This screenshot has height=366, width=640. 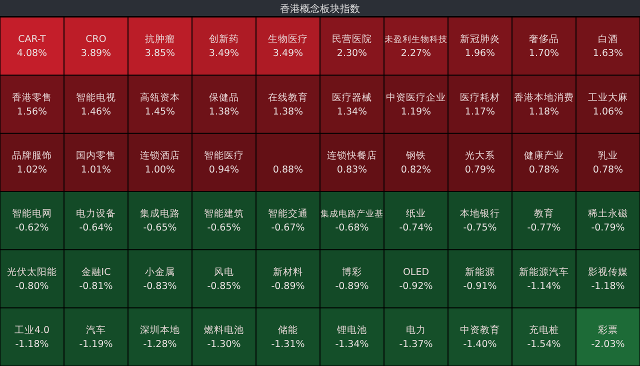 I want to click on data-label: -0.67%, so click(x=288, y=228).